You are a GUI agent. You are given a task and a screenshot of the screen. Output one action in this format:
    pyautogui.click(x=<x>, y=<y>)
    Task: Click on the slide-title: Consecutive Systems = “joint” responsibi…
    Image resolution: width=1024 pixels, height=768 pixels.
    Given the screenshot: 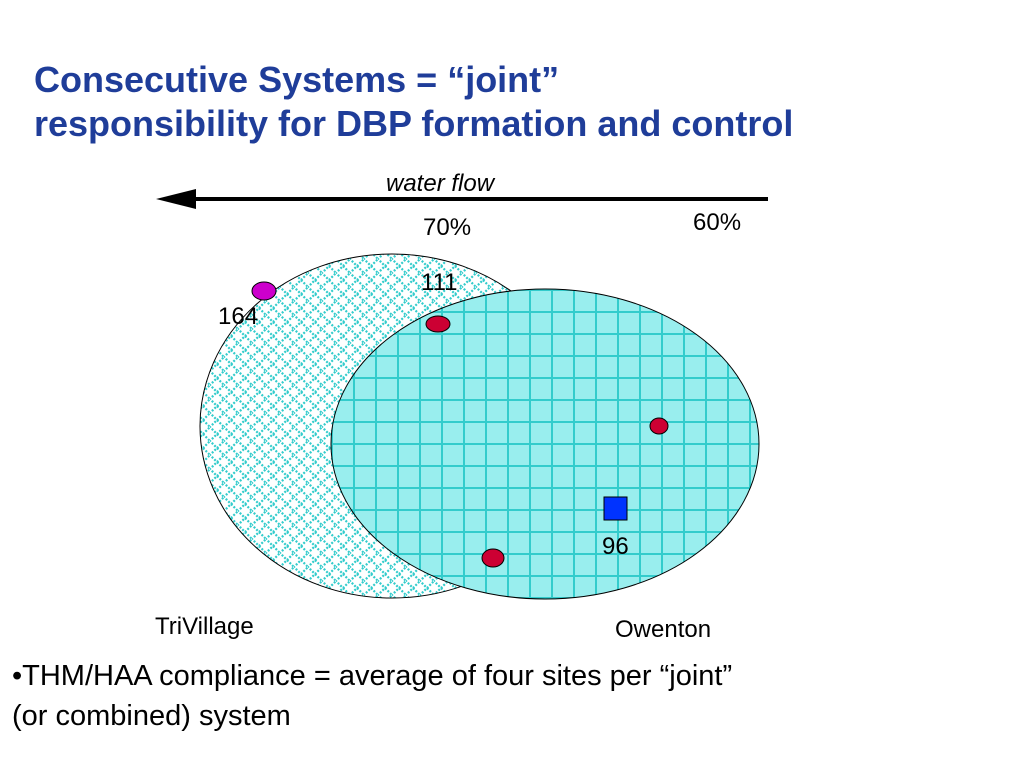 What is the action you would take?
    pyautogui.click(x=514, y=102)
    